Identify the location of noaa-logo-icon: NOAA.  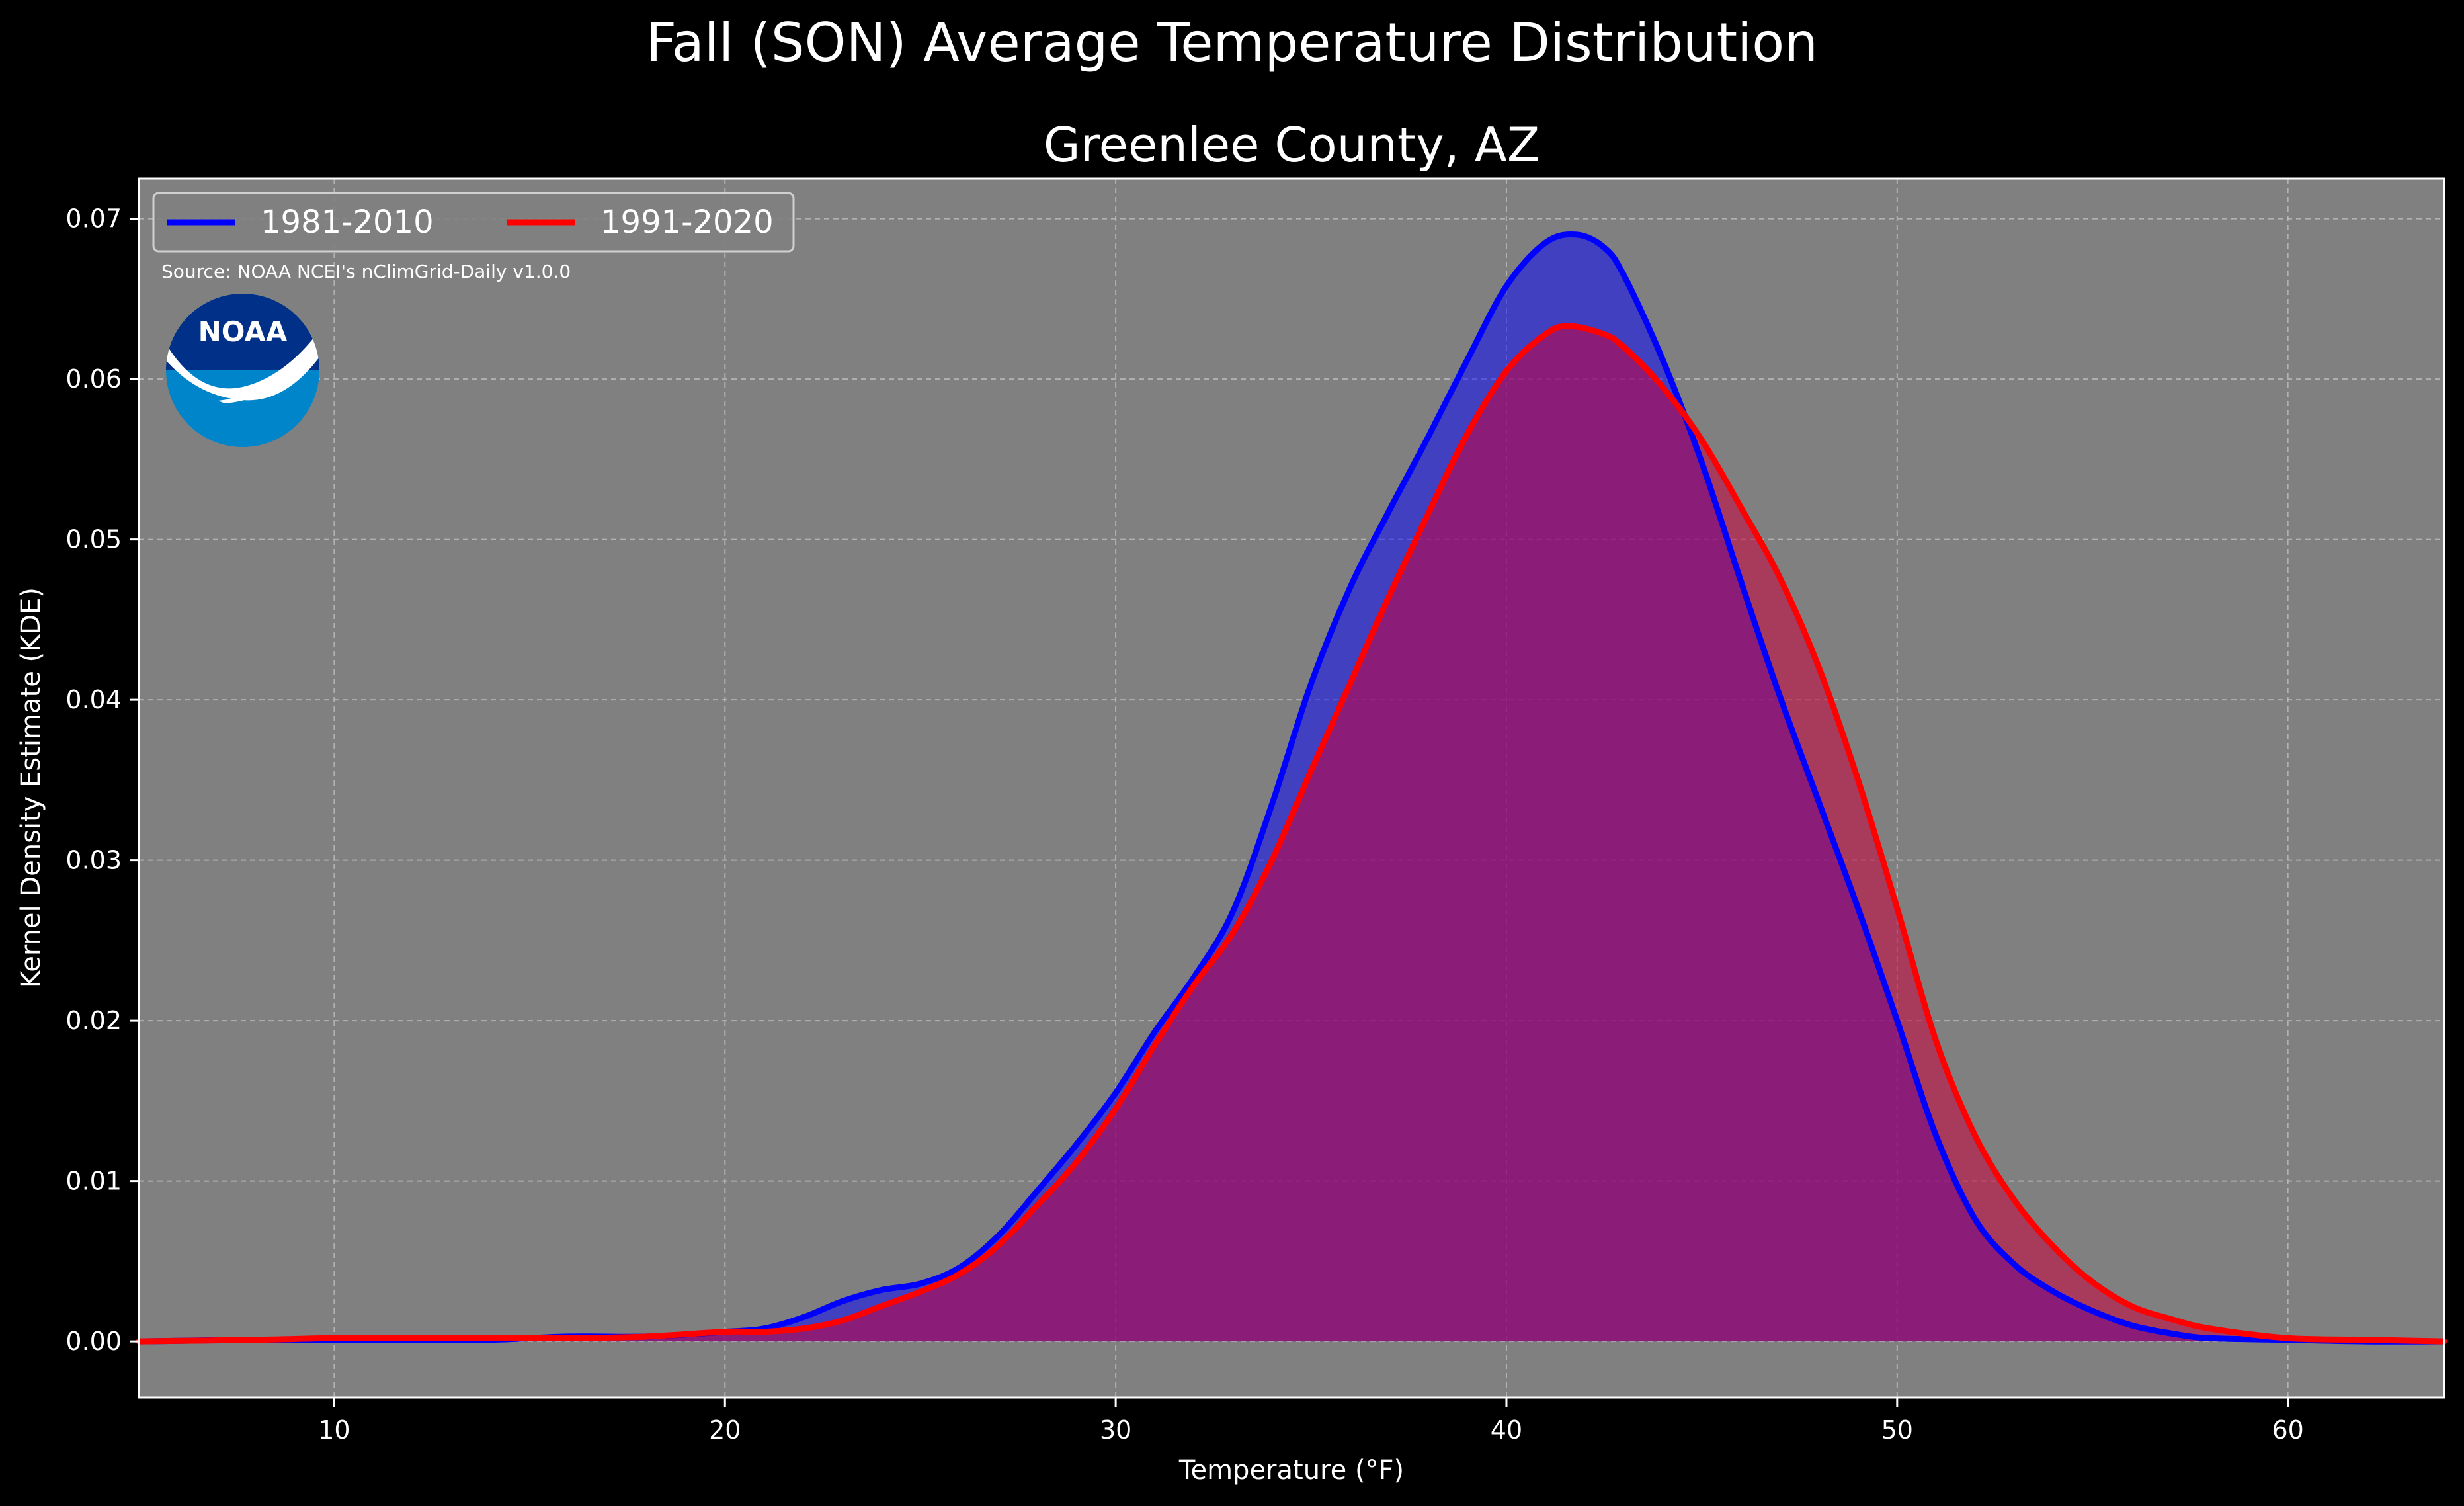
(243, 370).